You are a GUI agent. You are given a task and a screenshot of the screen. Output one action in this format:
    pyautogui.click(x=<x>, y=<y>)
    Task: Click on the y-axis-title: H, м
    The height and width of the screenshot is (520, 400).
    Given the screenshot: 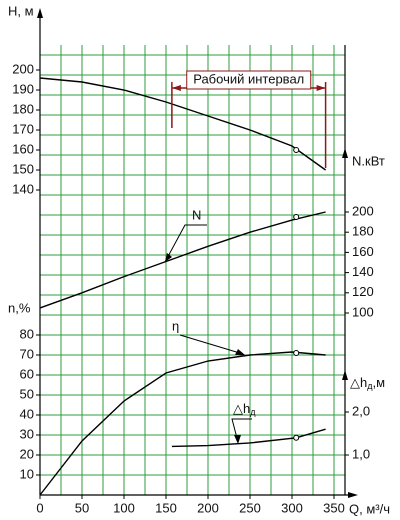 What is the action you would take?
    pyautogui.click(x=21, y=10)
    